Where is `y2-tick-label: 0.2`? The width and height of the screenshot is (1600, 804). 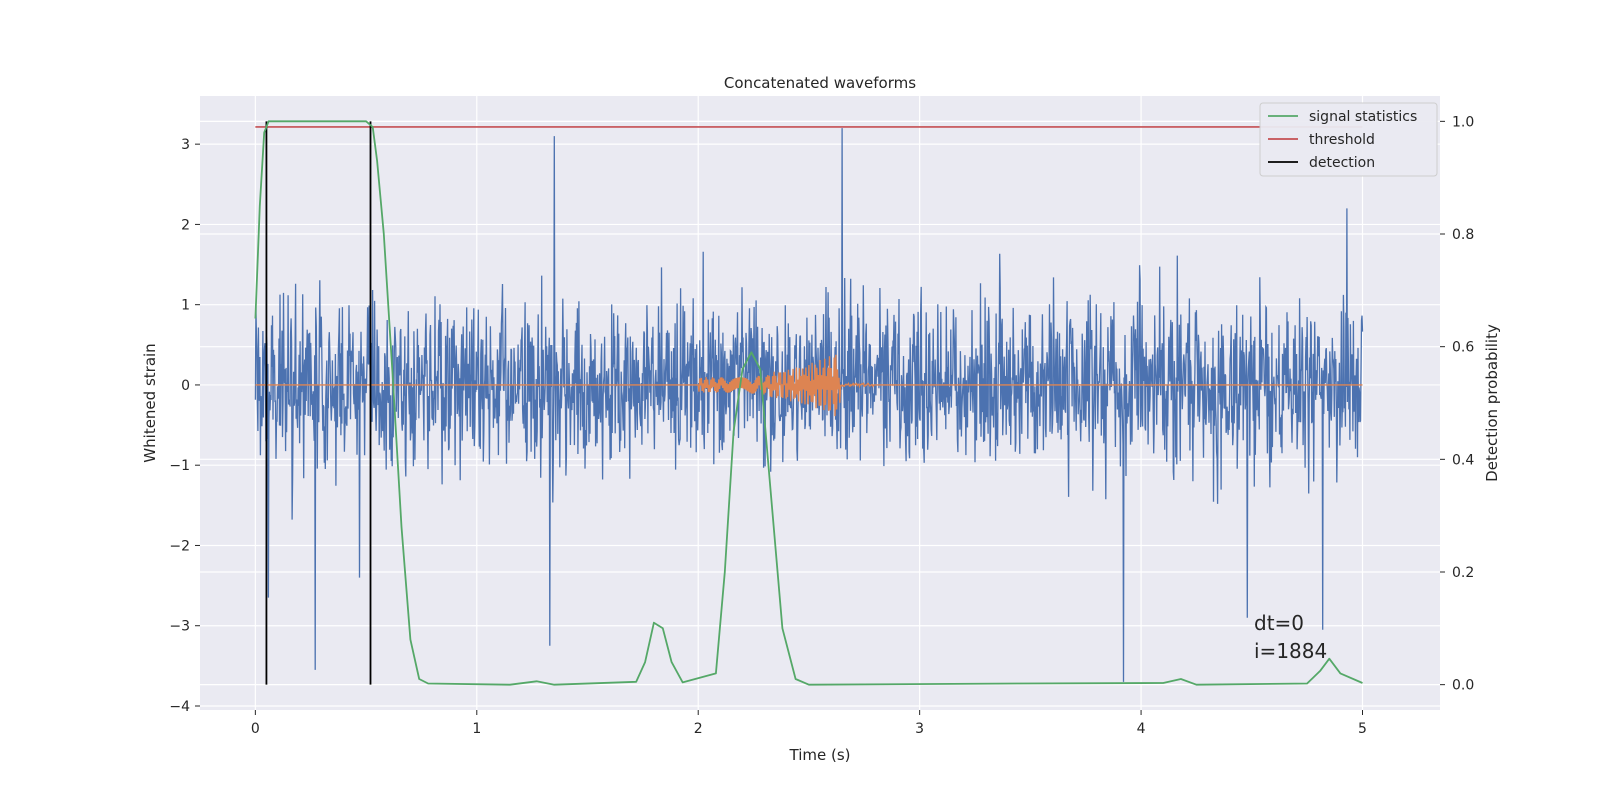 y2-tick-label: 0.2 is located at coordinates (1463, 573).